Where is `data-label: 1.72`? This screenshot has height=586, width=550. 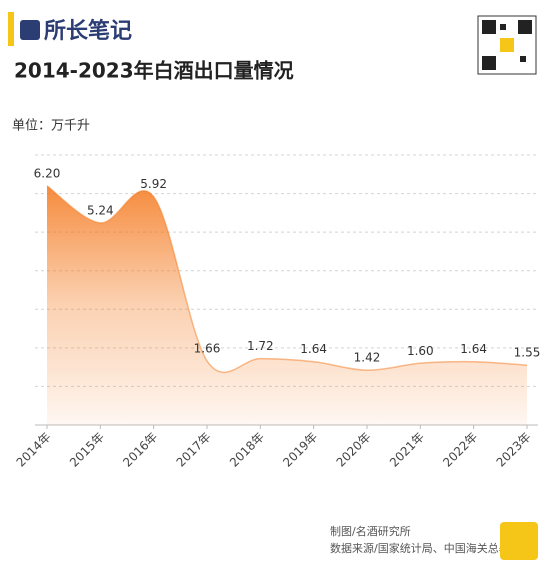
data-label: 1.72 is located at coordinates (260, 346).